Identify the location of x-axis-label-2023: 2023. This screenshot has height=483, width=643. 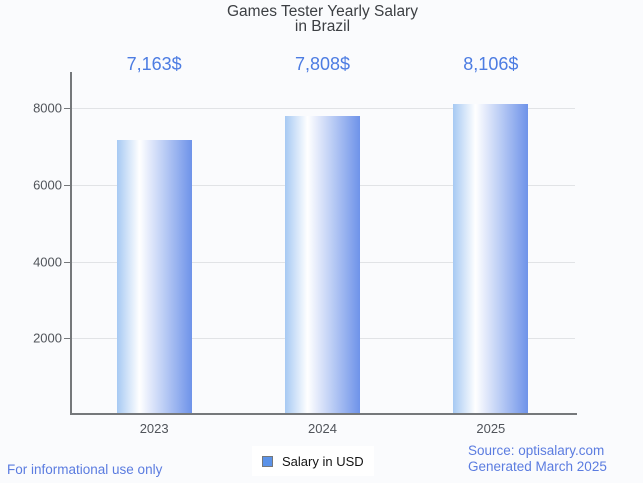
(154, 428).